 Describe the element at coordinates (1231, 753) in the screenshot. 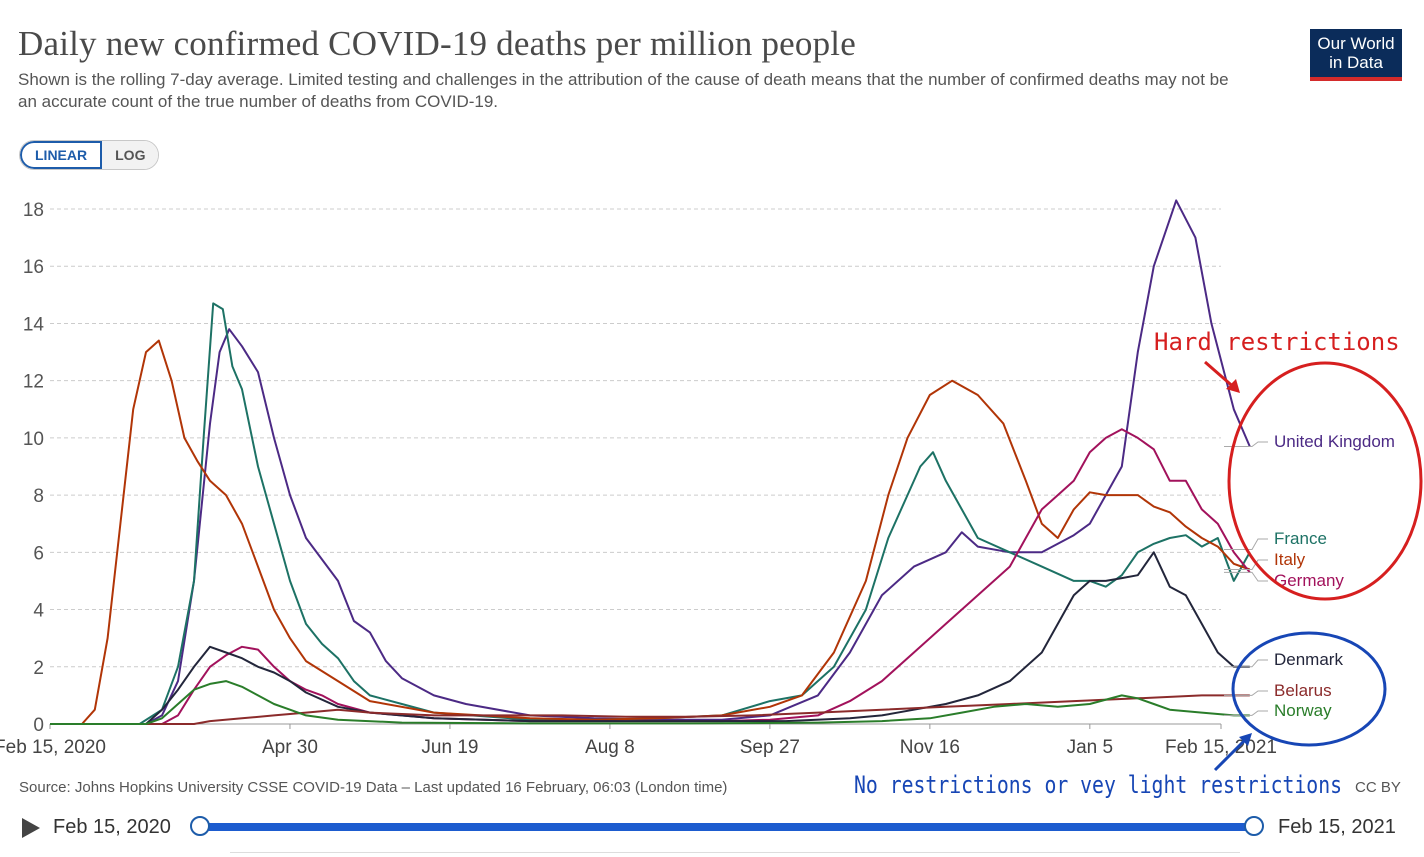

I see `light-arrow` at that location.